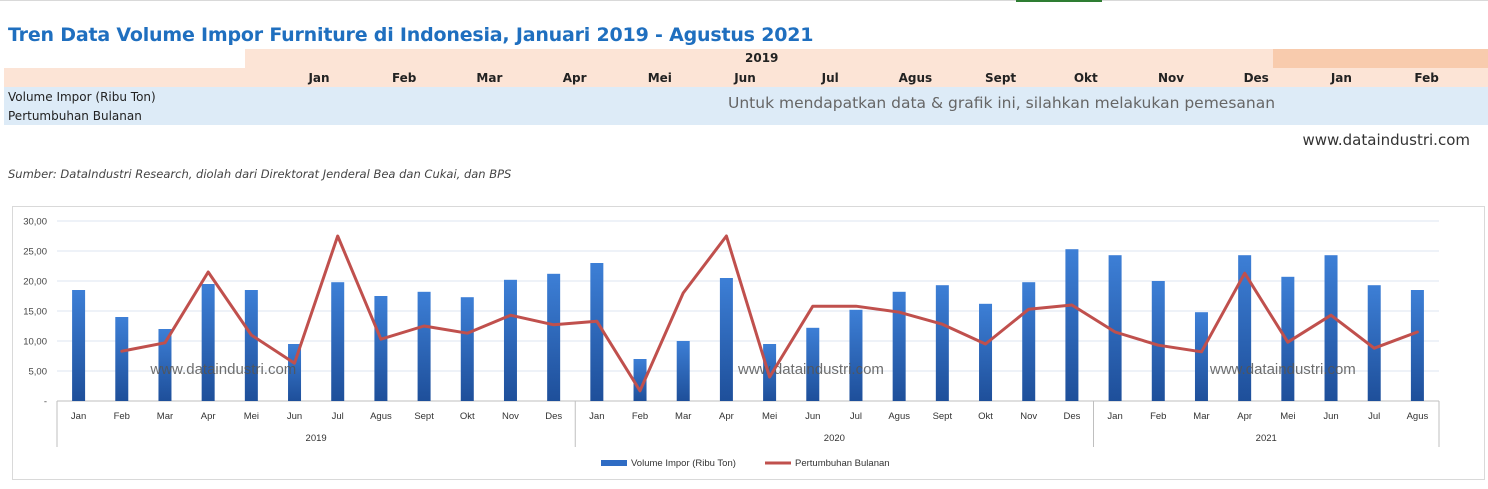 This screenshot has height=489, width=1488. Describe the element at coordinates (38, 372) in the screenshot. I see `y-tick-label: 5,00` at that location.